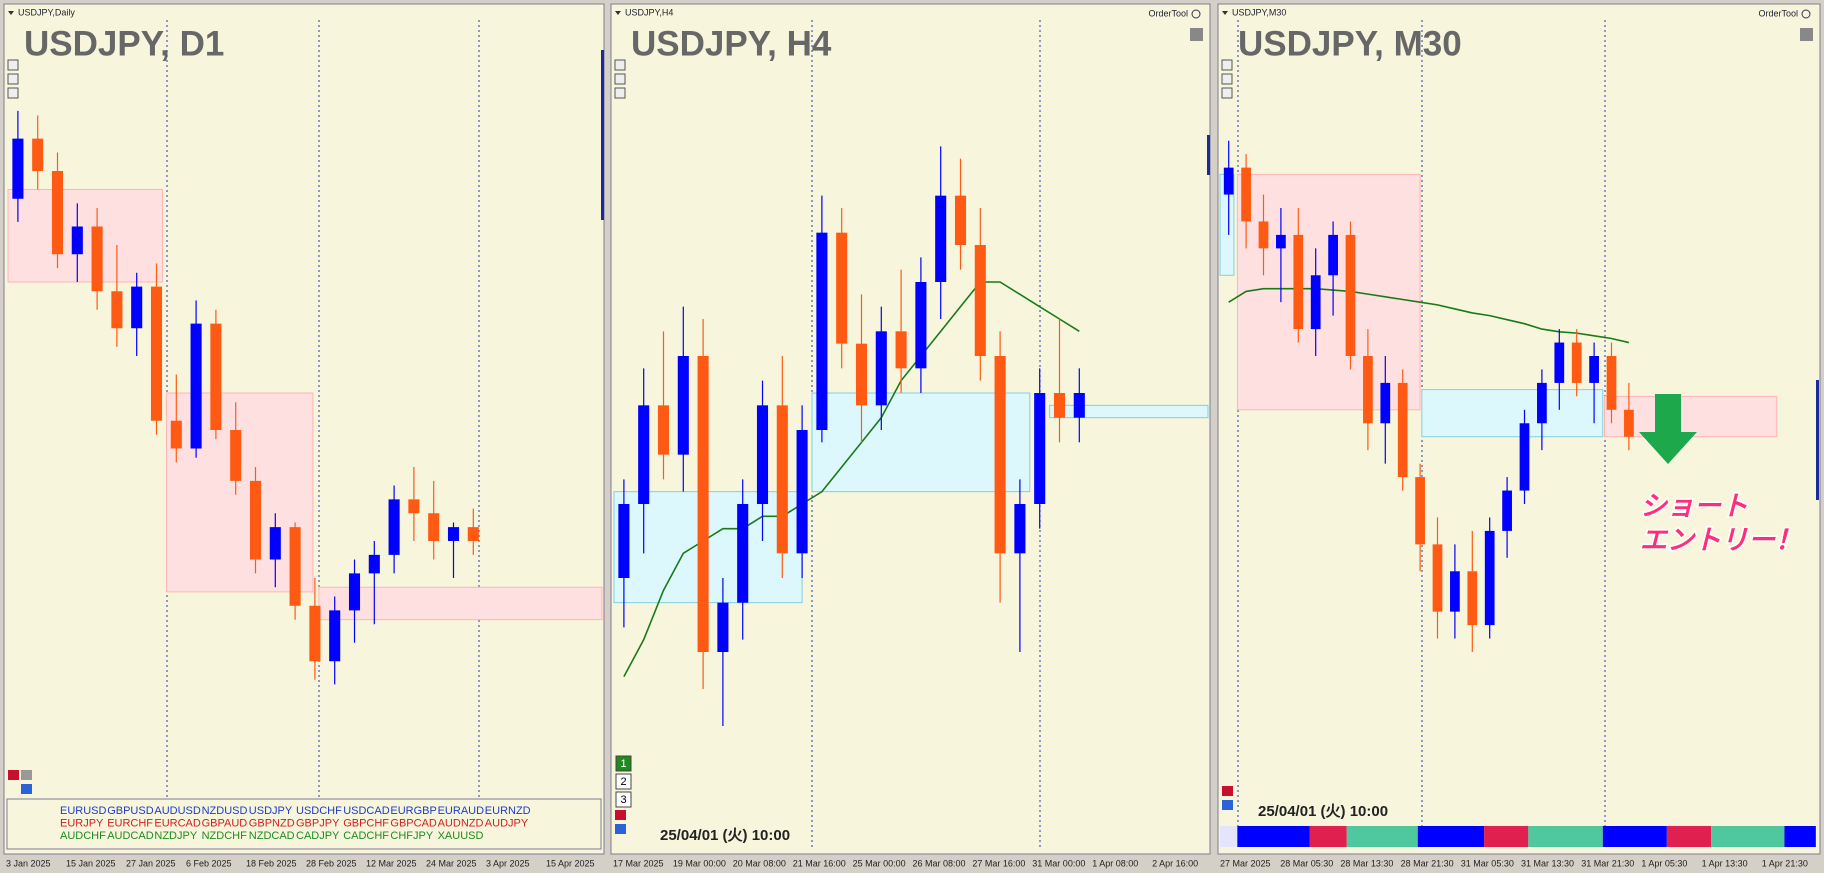 The image size is (1824, 873). What do you see at coordinates (318, 836) in the screenshot?
I see `symbol: CADJPY` at bounding box center [318, 836].